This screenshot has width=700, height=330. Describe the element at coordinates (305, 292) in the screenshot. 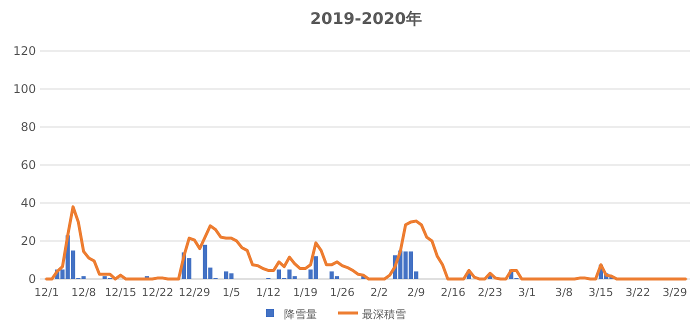

I see `x-tick-label: 1/19` at that location.